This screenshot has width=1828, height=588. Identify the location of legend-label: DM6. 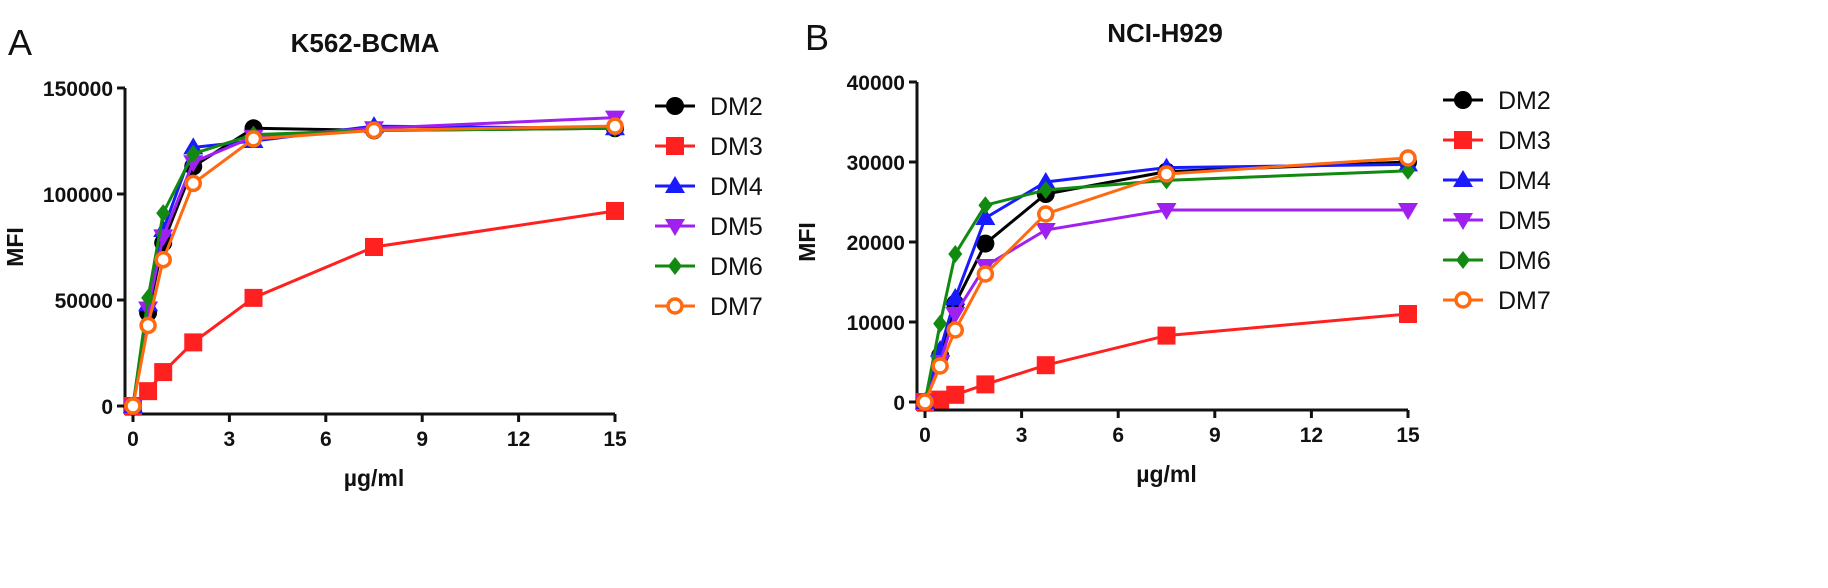
(1524, 261).